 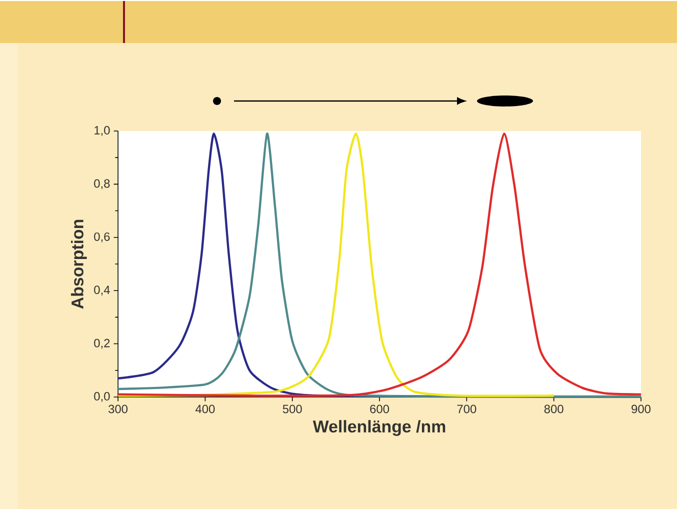 I want to click on x-tick-label: 500, so click(x=292, y=409).